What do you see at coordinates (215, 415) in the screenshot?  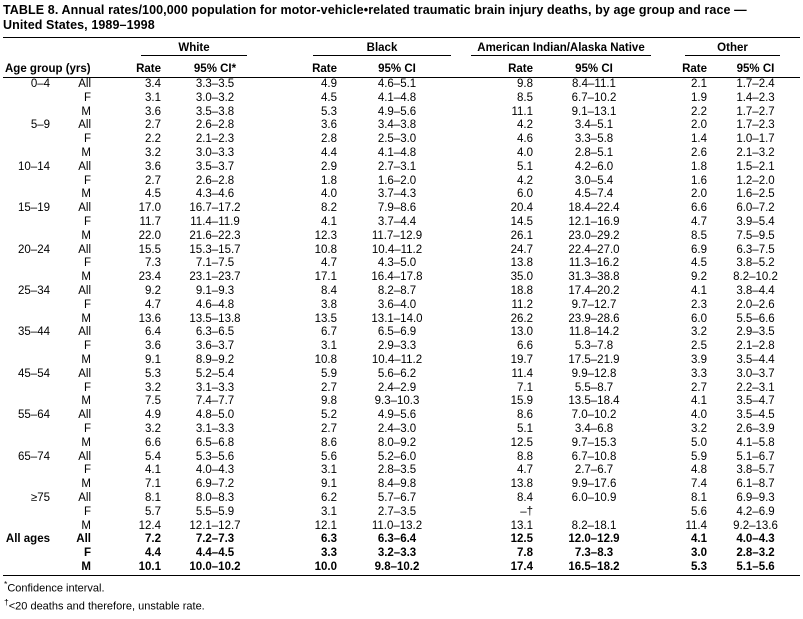 I see `ci-cell: 4.8–5.0` at bounding box center [215, 415].